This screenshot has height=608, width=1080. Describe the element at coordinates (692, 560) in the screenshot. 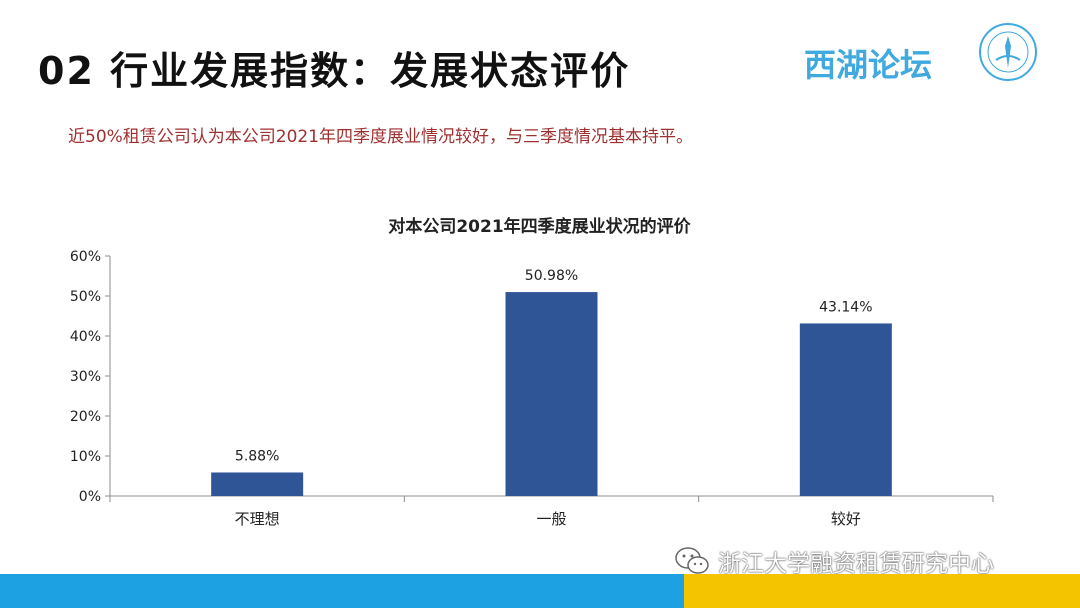

I see `wechat-icon` at that location.